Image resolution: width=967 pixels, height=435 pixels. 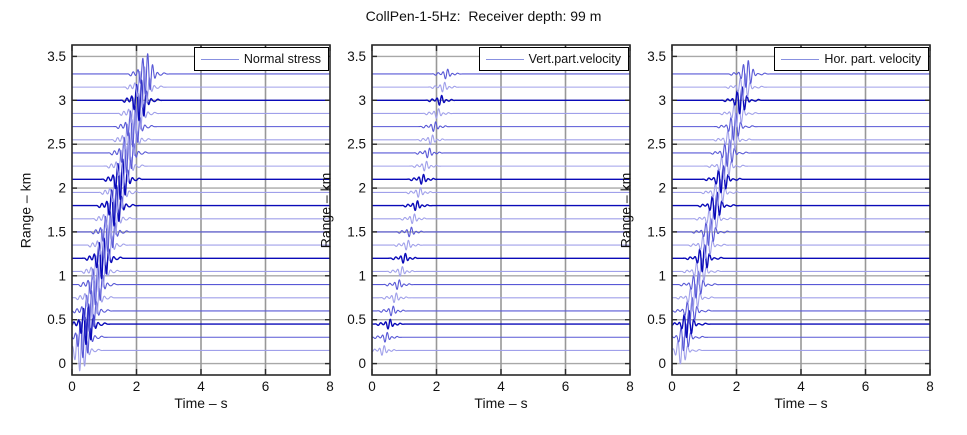 What do you see at coordinates (553, 59) in the screenshot?
I see `legend-vert-part-velocity: Vert.part.velocity` at bounding box center [553, 59].